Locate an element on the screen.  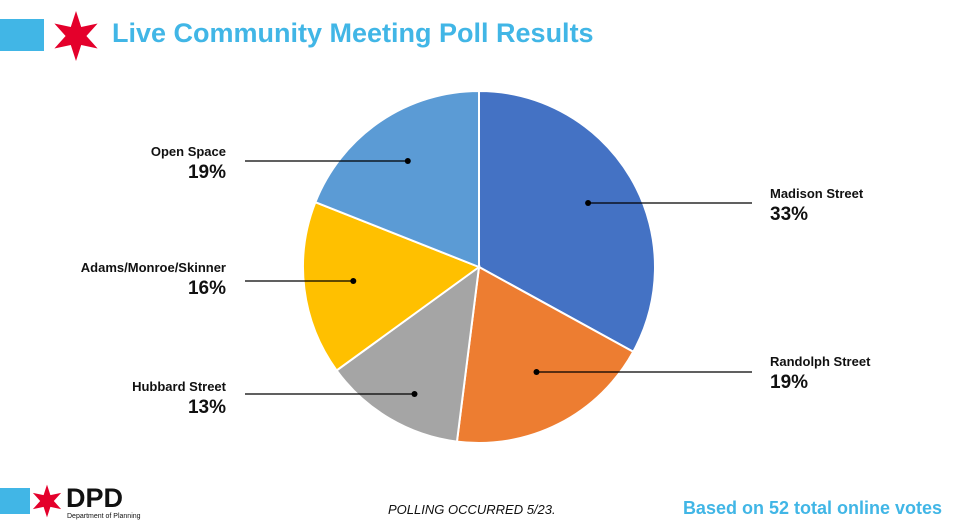
slice-label-1: Randolph Street is located at coordinates (820, 361).